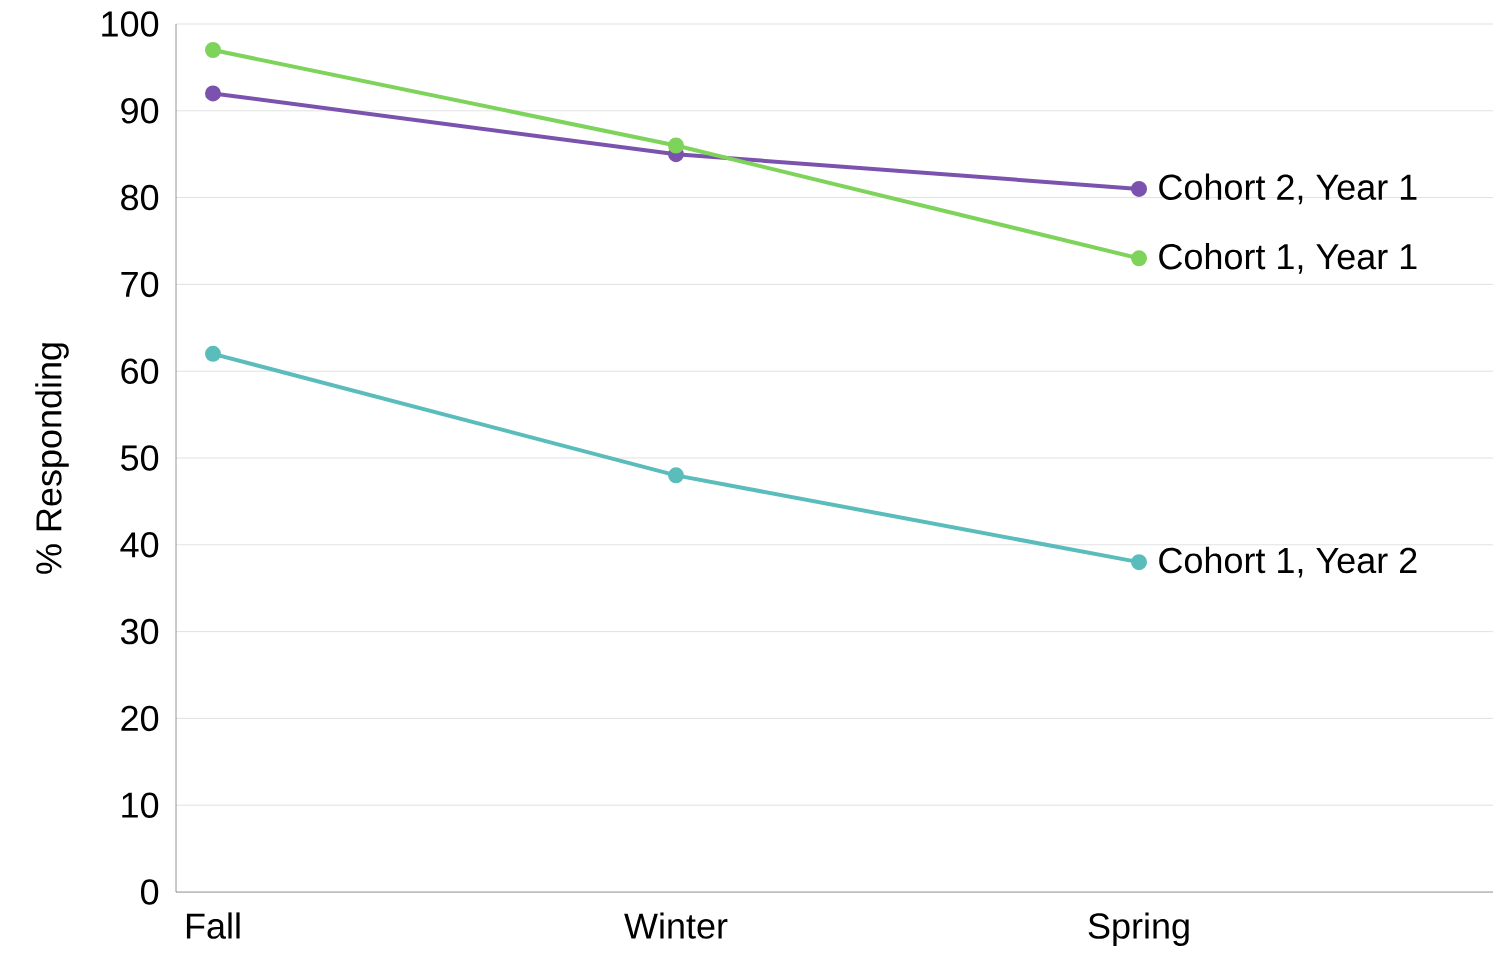 This screenshot has width=1493, height=958. I want to click on y-tick-label: 30, so click(139, 631).